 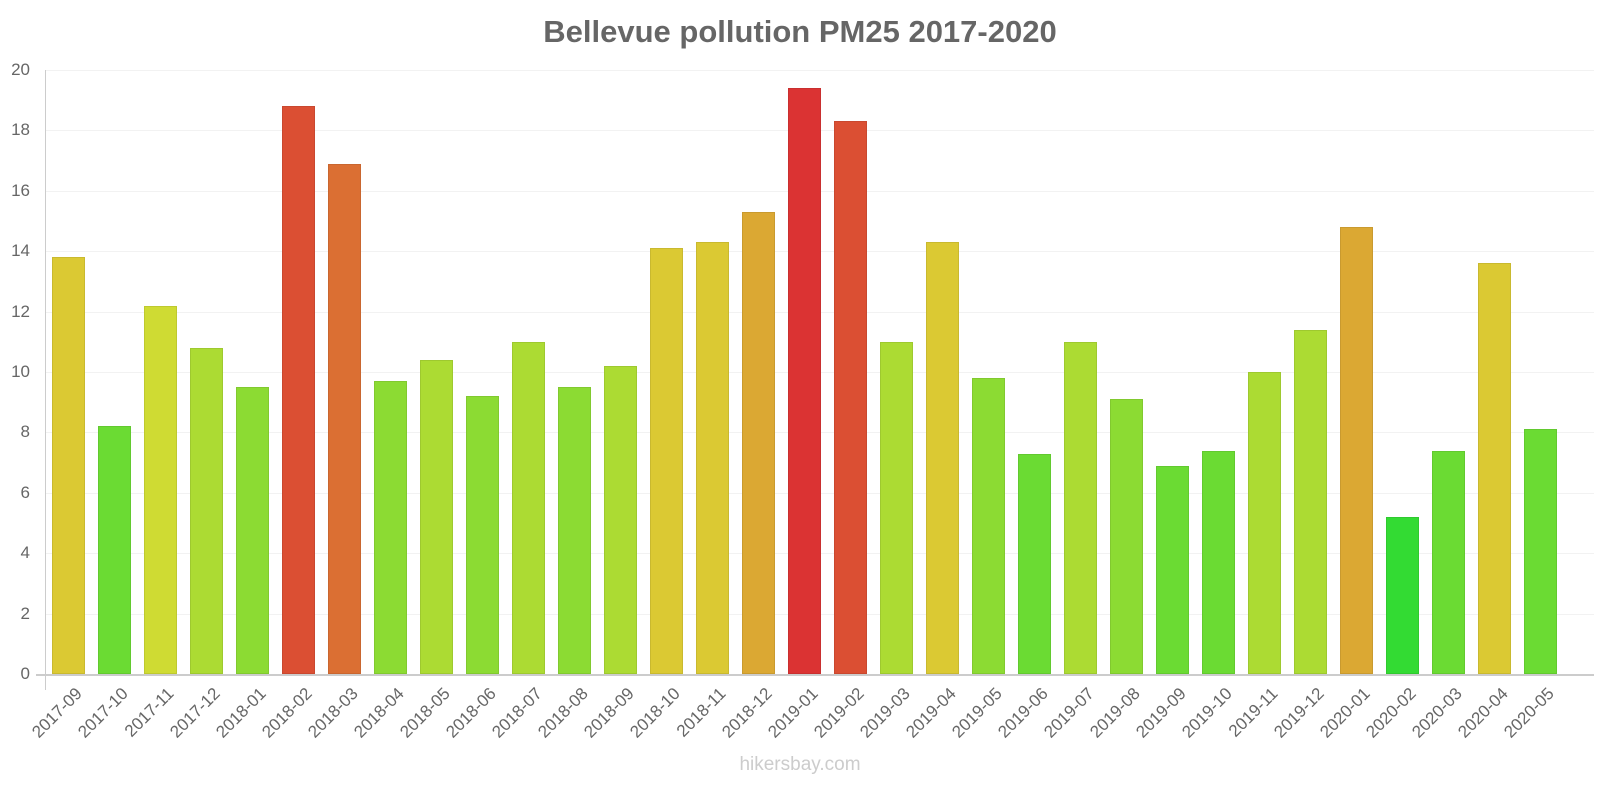 What do you see at coordinates (20, 251) in the screenshot?
I see `y-tick-label: 14` at bounding box center [20, 251].